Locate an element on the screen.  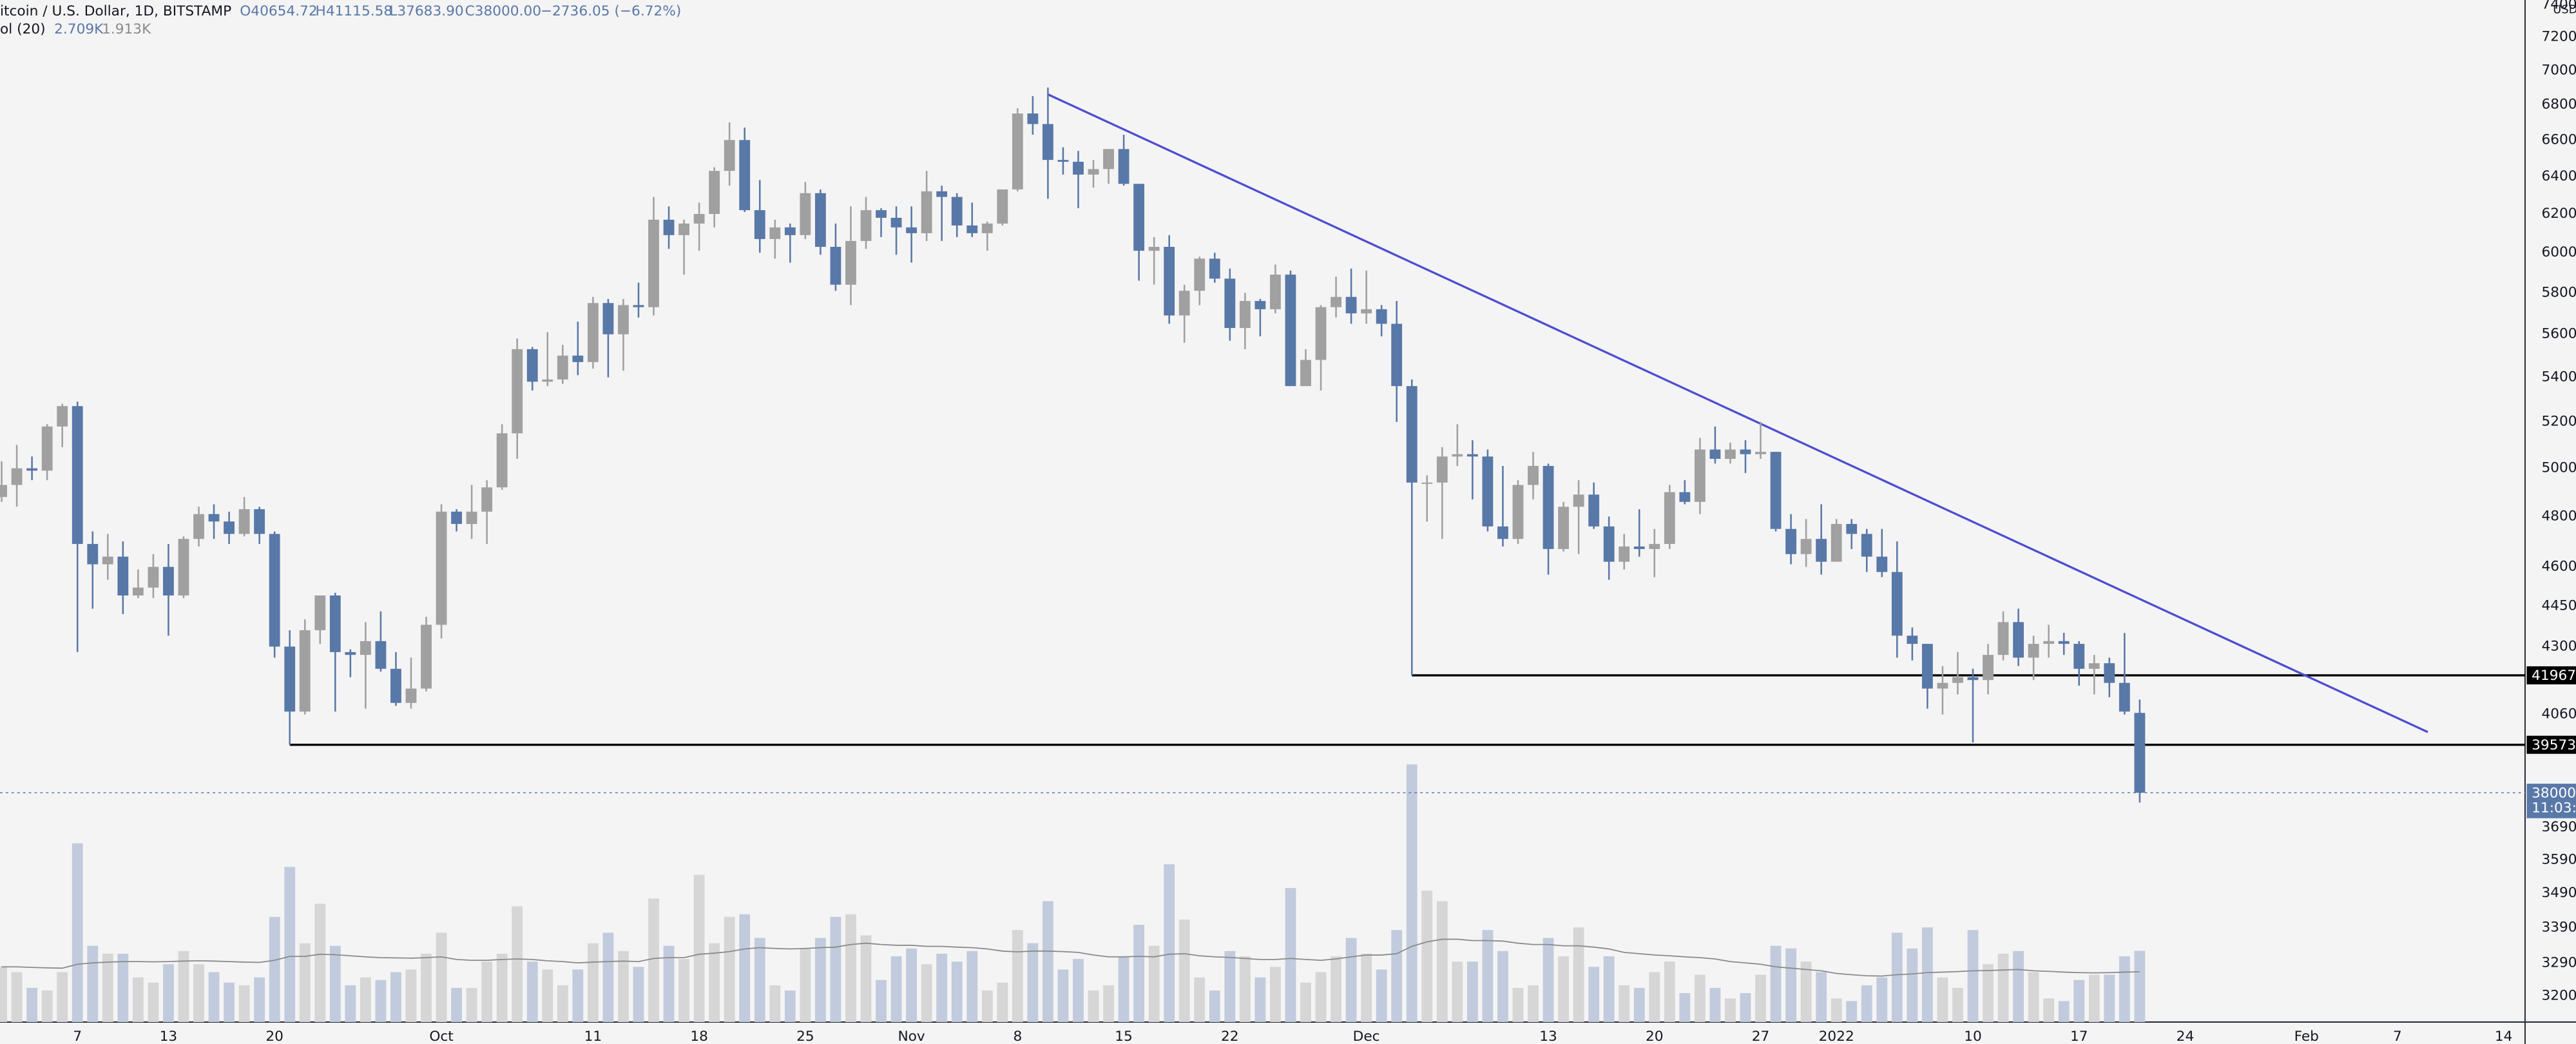
price-label-box is located at coordinates (2551, 744).